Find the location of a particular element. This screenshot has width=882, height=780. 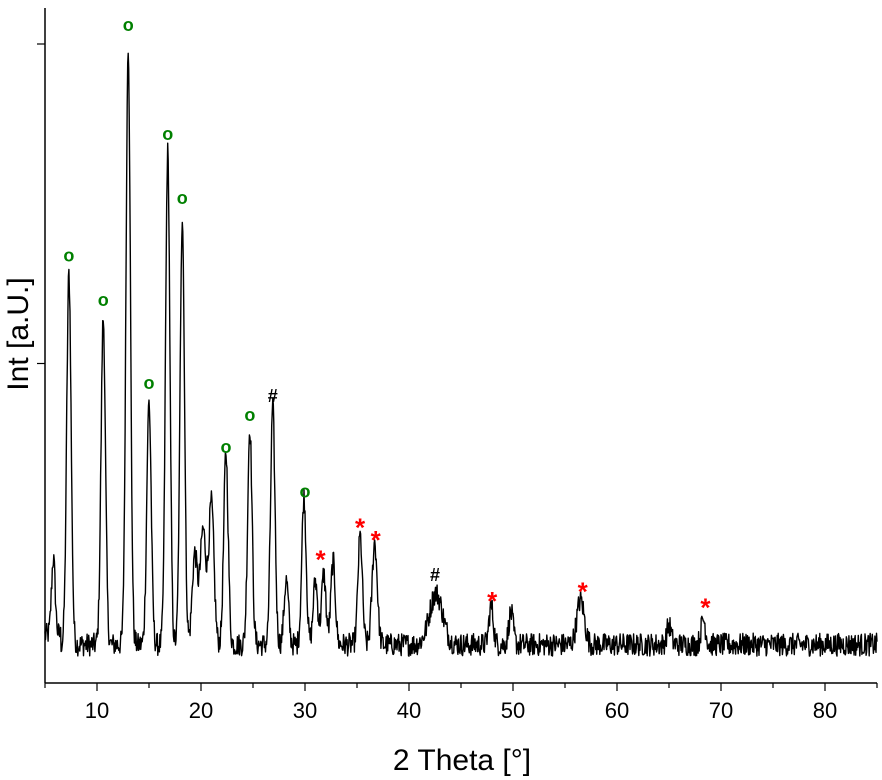

y-axis-title: Int [a.U.] is located at coordinates (18, 333).